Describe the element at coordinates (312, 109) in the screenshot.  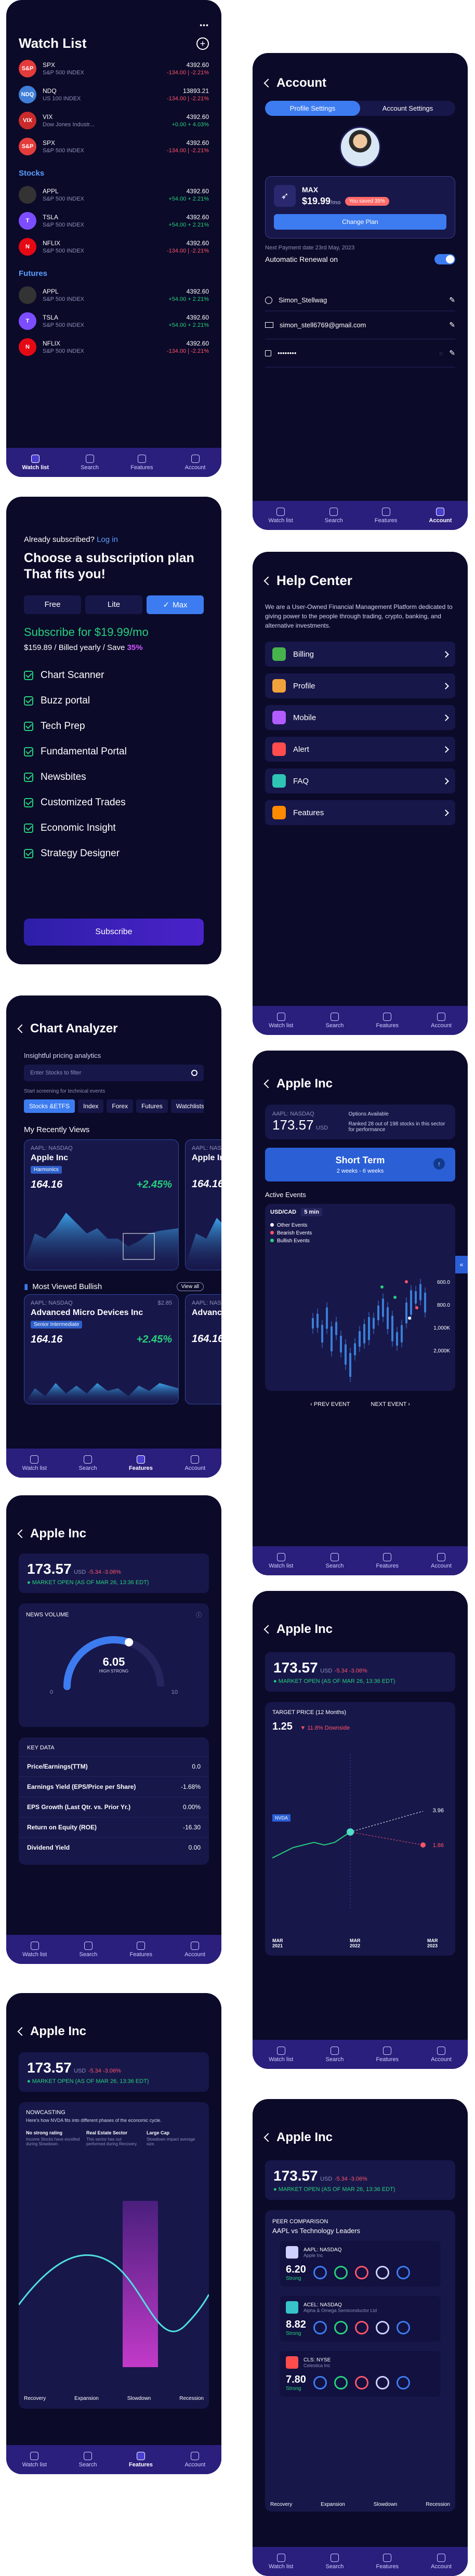
I see `tab-profile-settings: Profile Settings` at that location.